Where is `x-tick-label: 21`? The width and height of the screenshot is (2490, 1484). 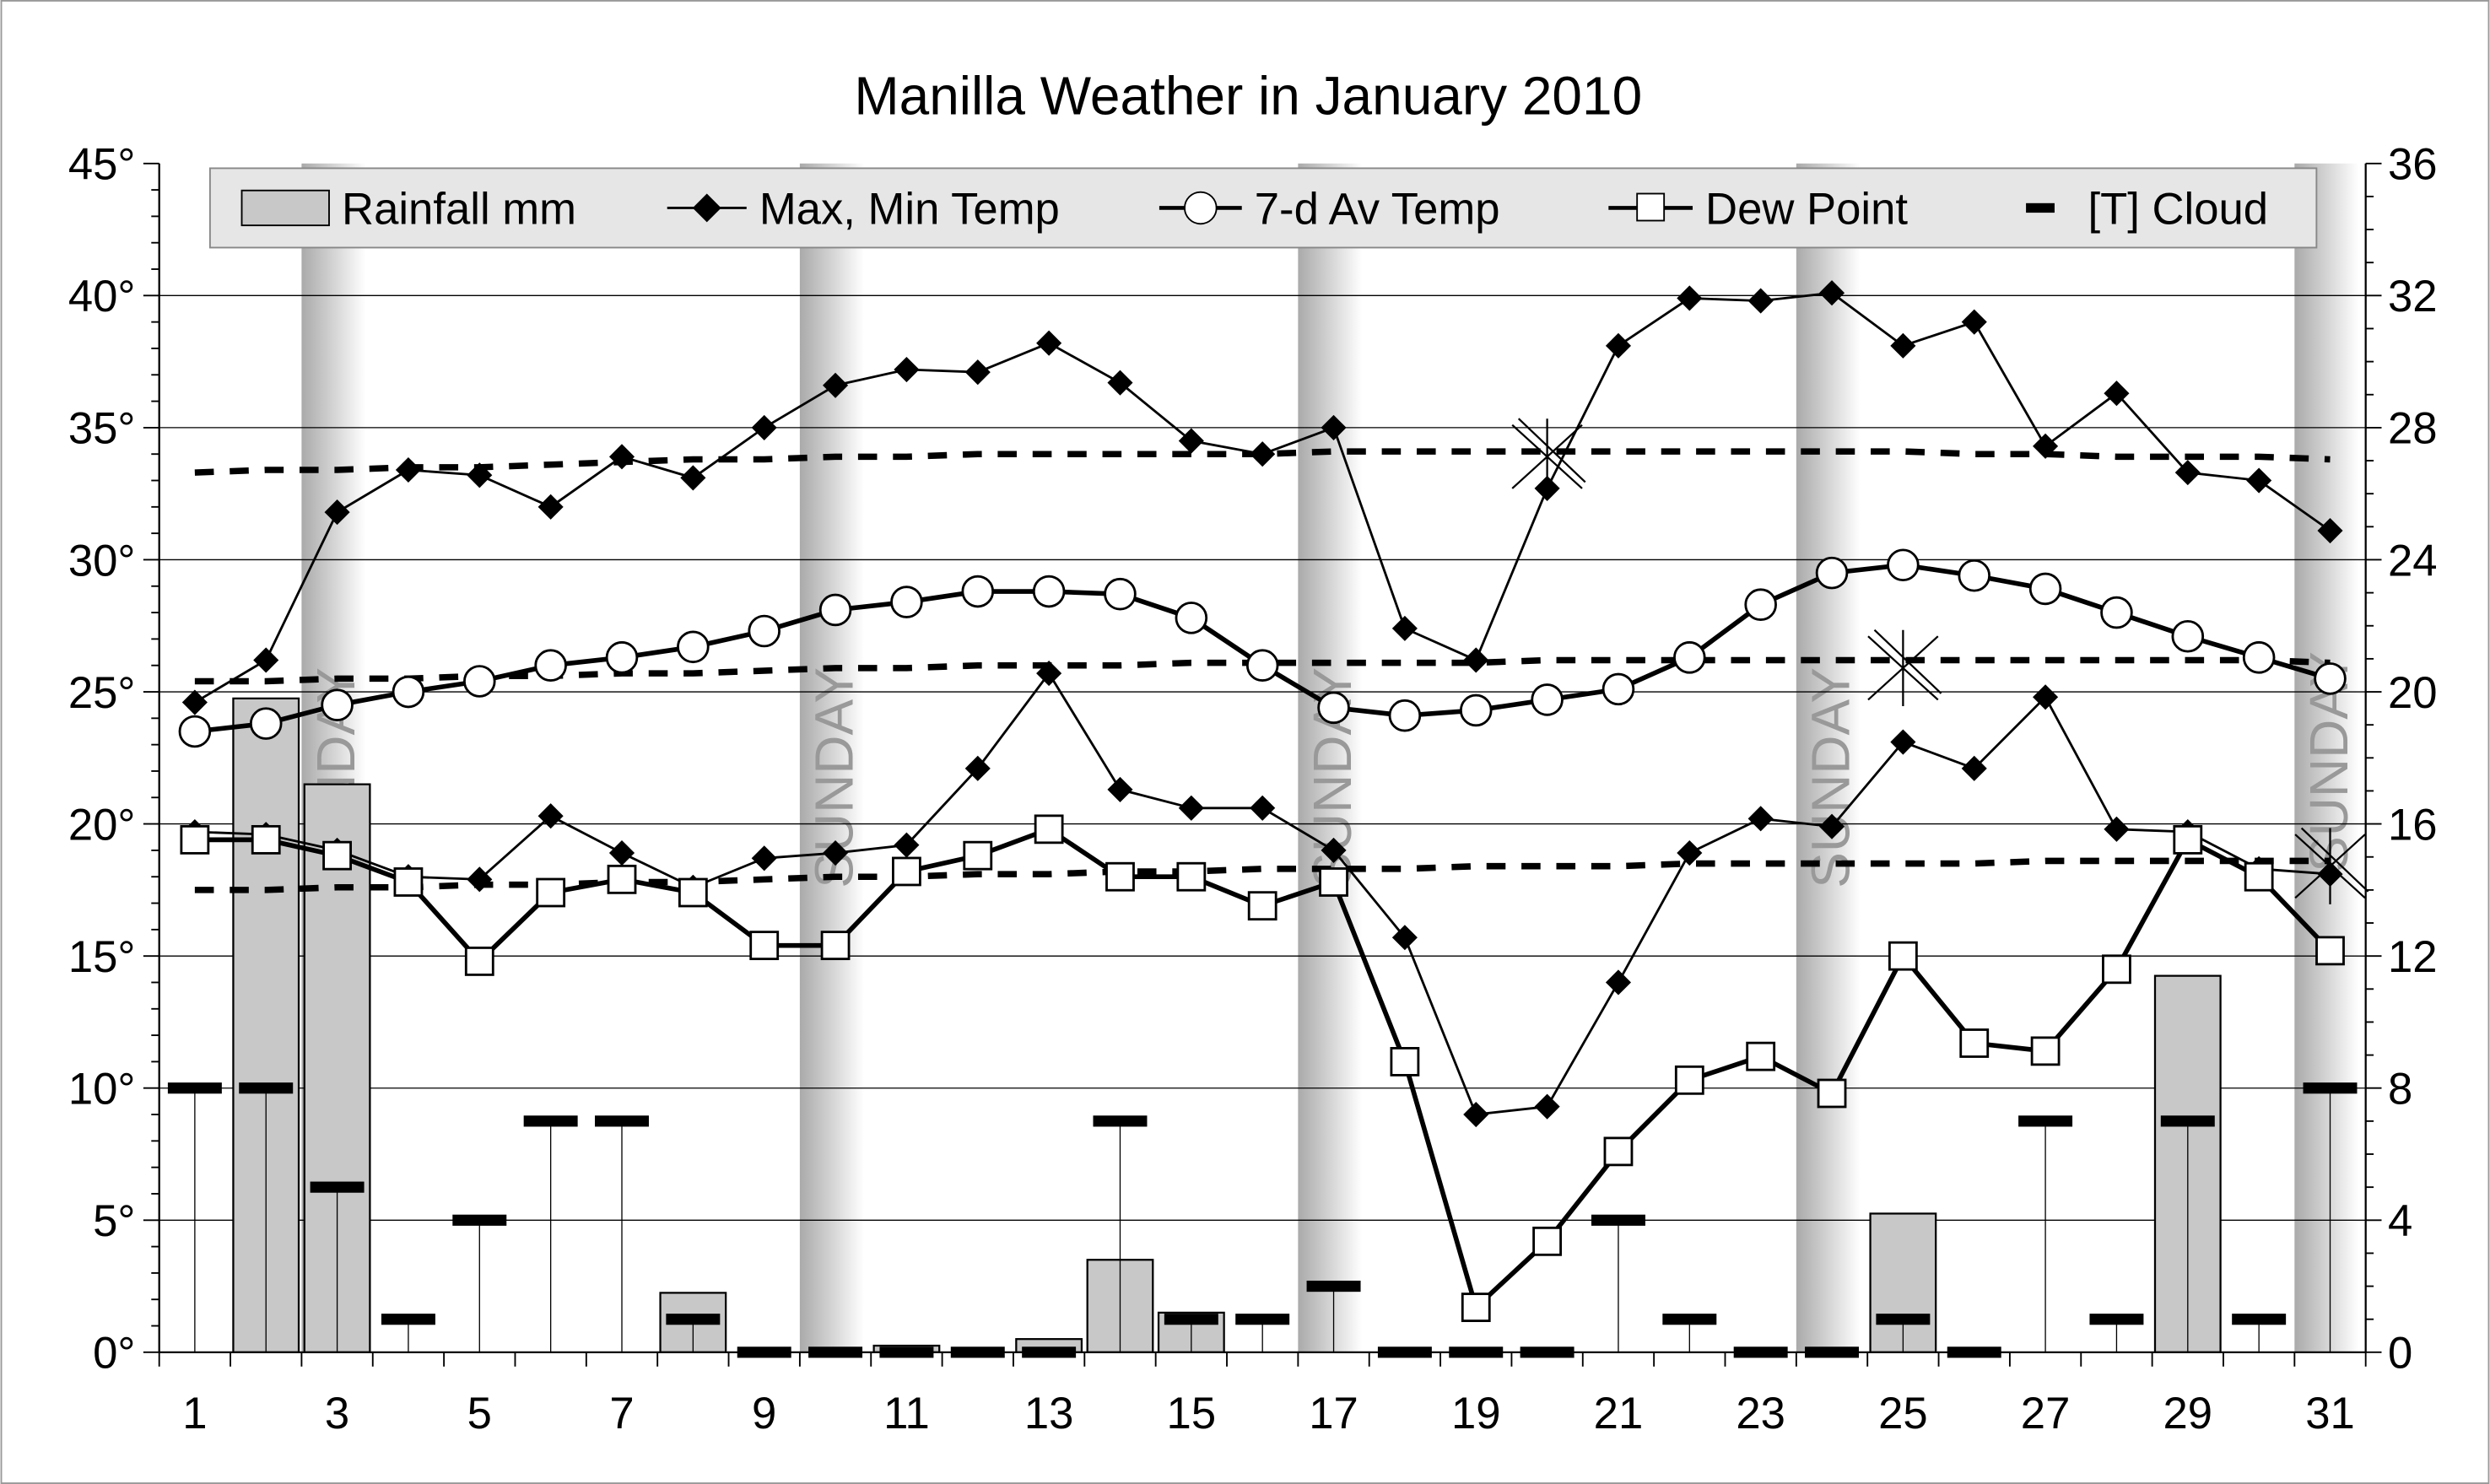
x-tick-label: 21 is located at coordinates (1619, 1413).